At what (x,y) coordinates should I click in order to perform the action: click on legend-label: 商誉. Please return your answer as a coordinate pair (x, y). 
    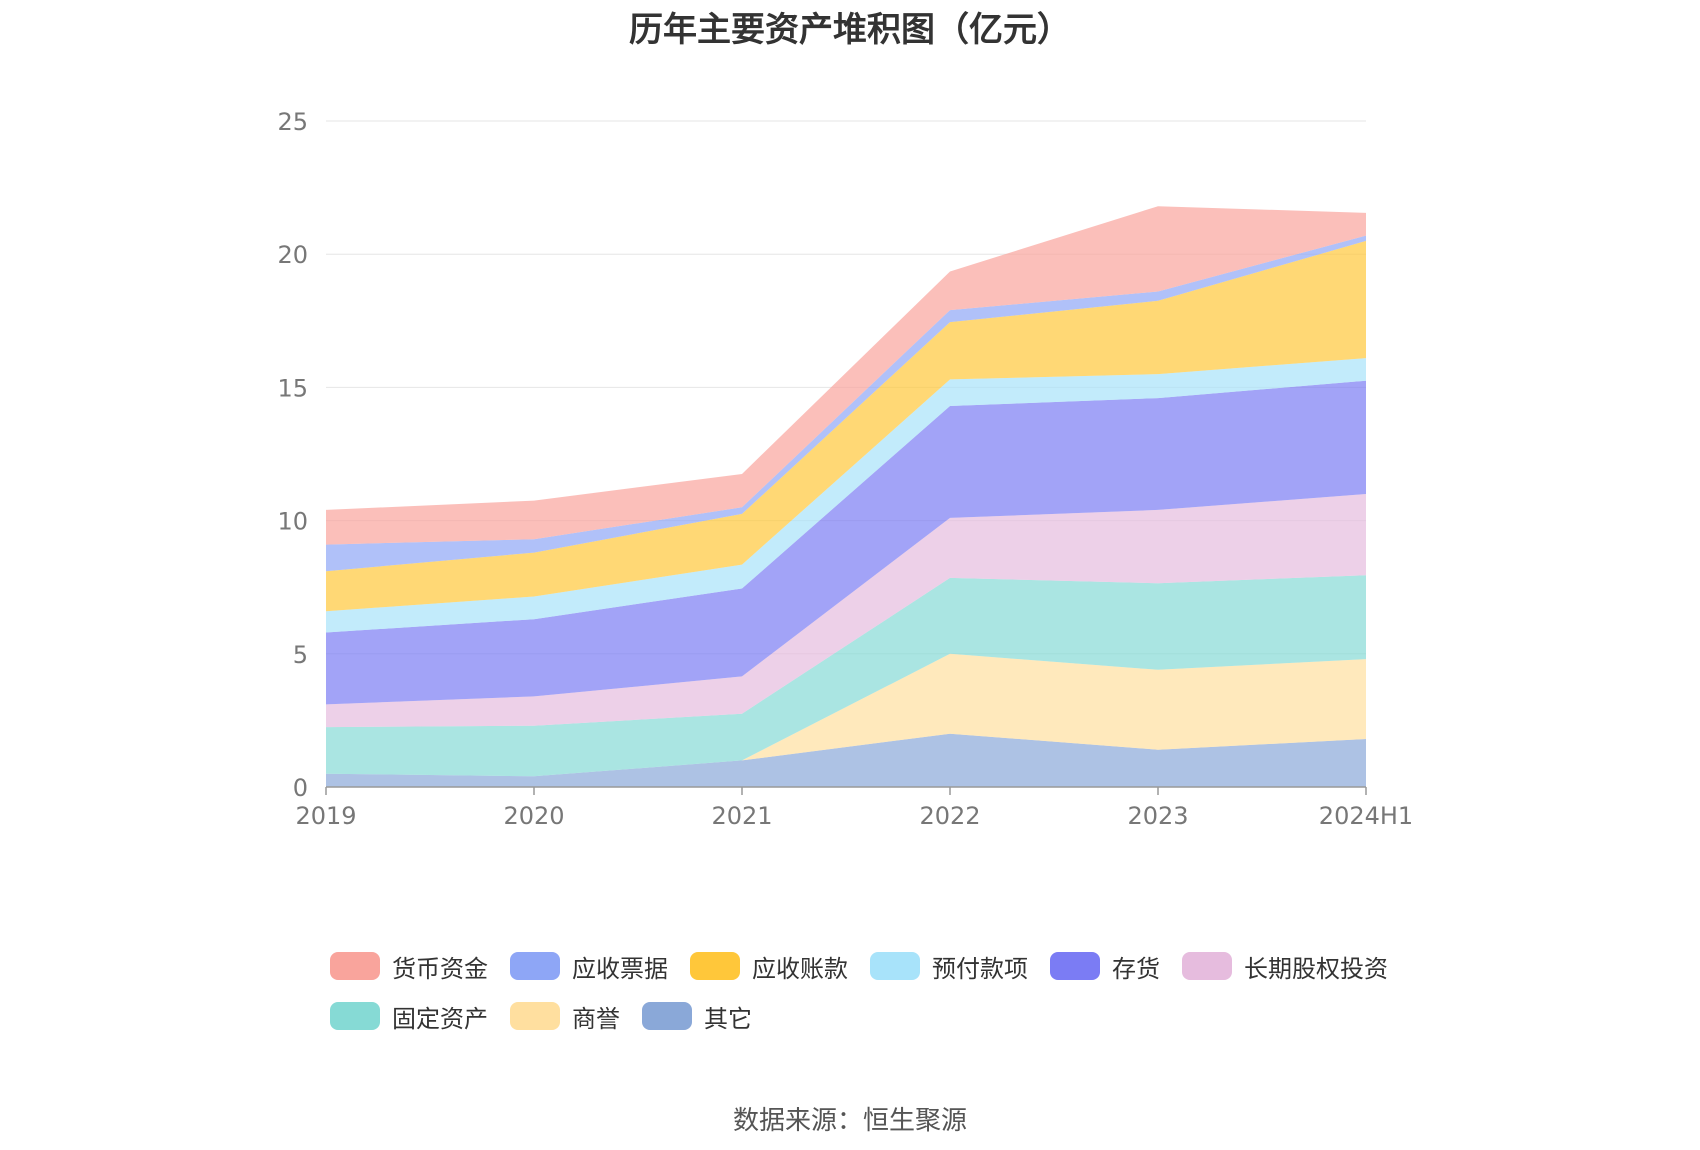
    Looking at the image, I should click on (596, 1018).